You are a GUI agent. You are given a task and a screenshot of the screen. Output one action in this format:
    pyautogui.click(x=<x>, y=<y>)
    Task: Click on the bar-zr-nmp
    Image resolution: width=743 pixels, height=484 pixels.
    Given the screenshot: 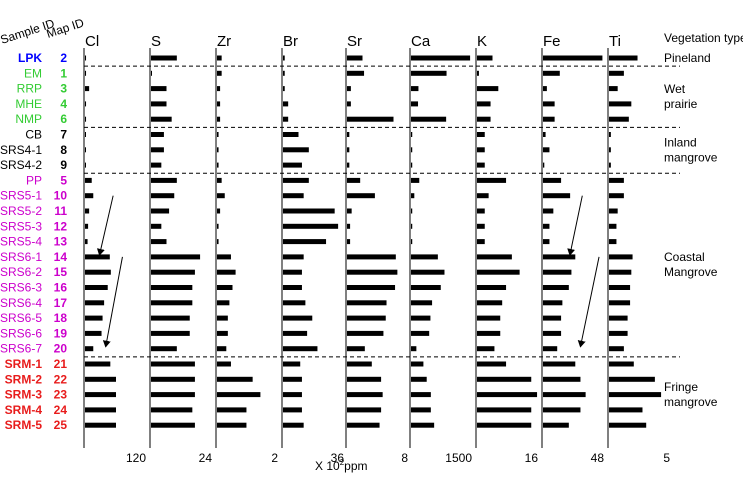 What is the action you would take?
    pyautogui.click(x=219, y=119)
    